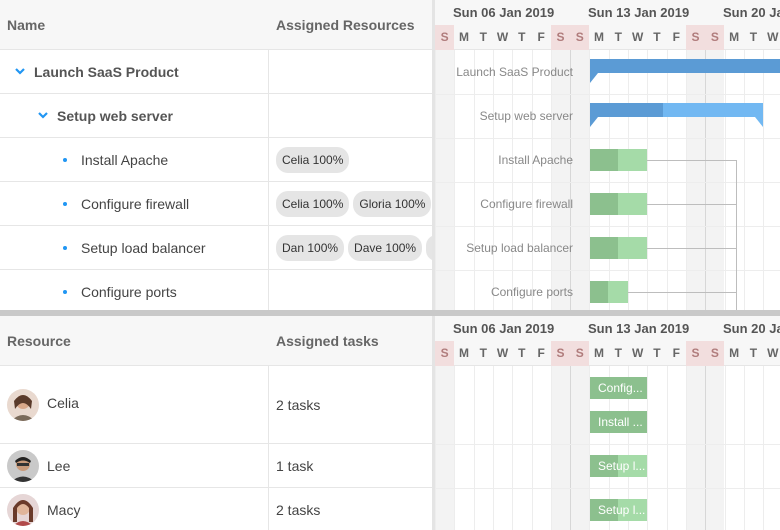  Describe the element at coordinates (64, 509) in the screenshot. I see `resource-name: Macy` at that location.